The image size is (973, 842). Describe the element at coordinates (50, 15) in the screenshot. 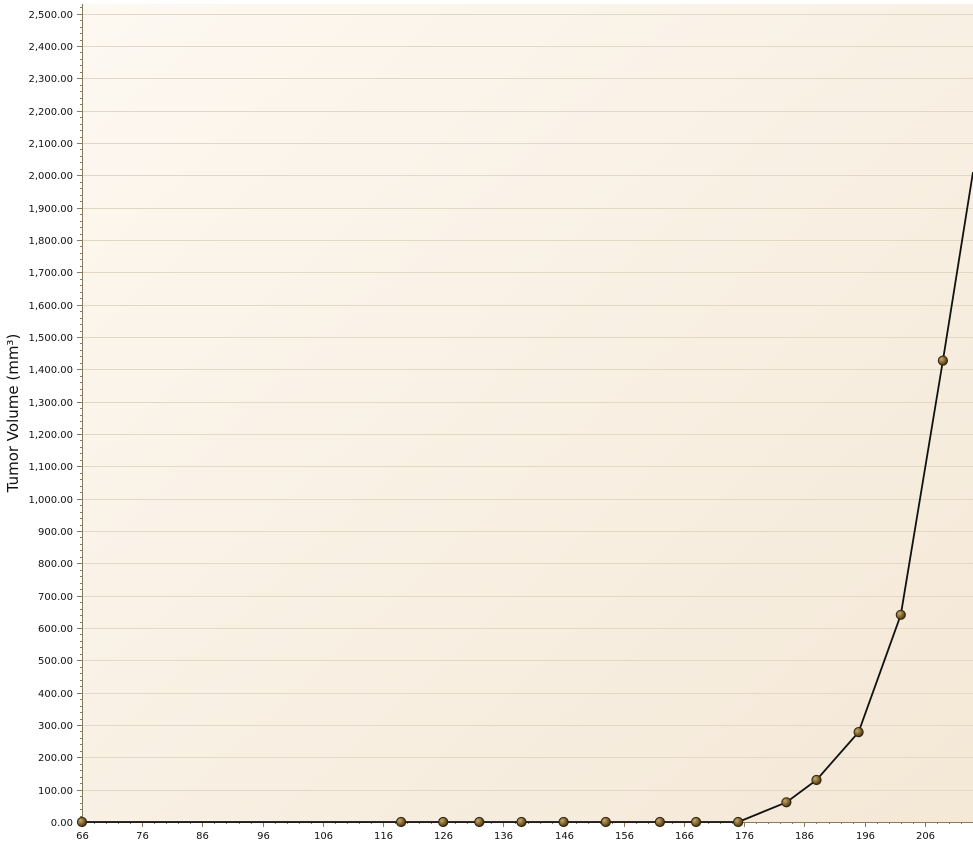

I see `y-tick-label: 2,500.00` at that location.